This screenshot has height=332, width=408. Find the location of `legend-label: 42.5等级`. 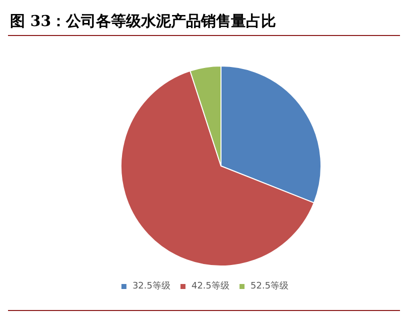

legend-label: 42.5等级 is located at coordinates (210, 286).